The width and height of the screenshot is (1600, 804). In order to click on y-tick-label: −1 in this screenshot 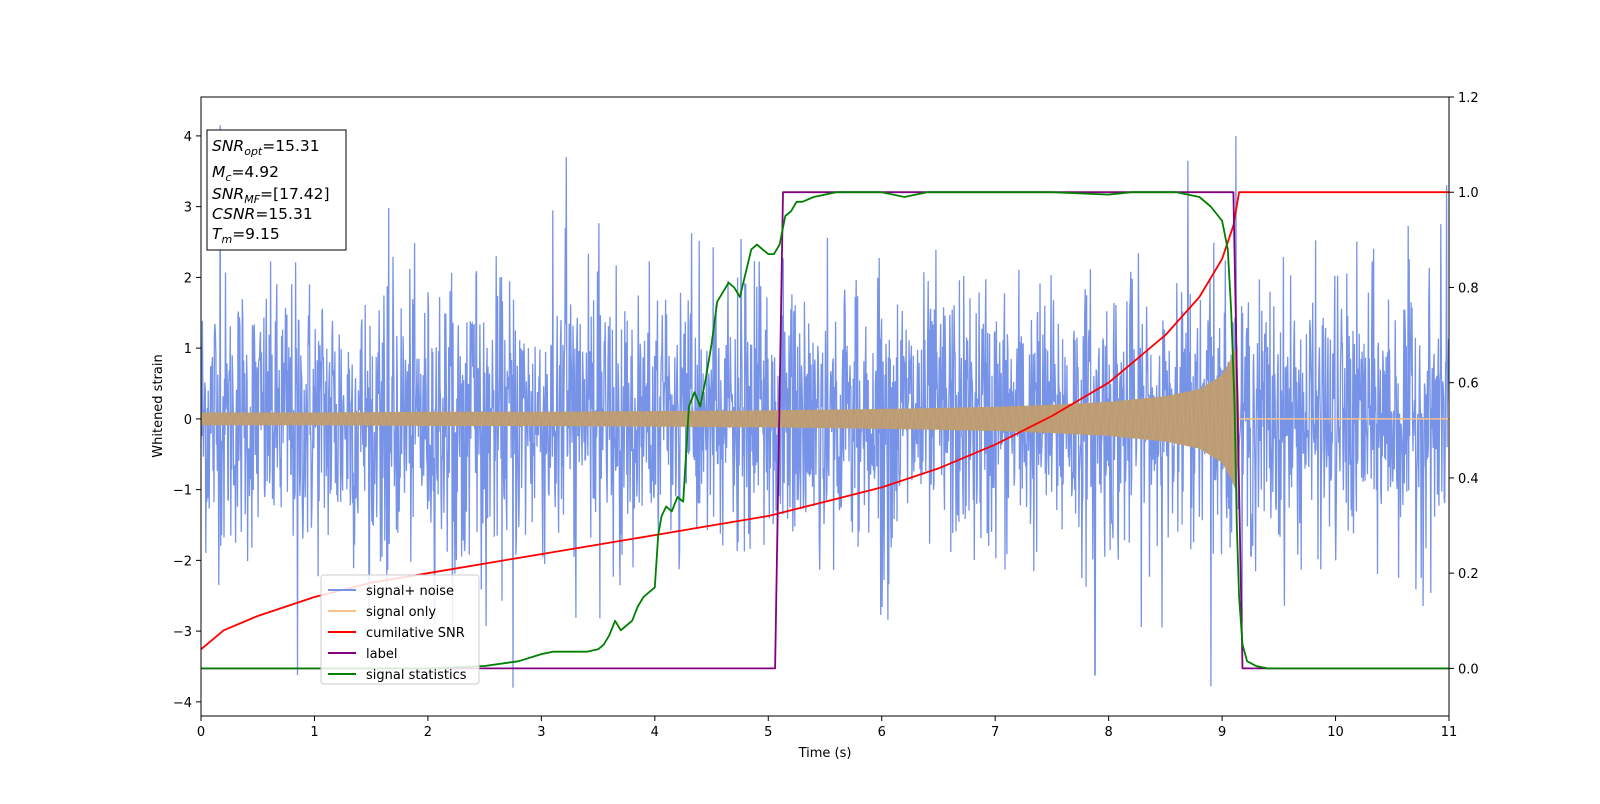, I will do `click(182, 491)`.